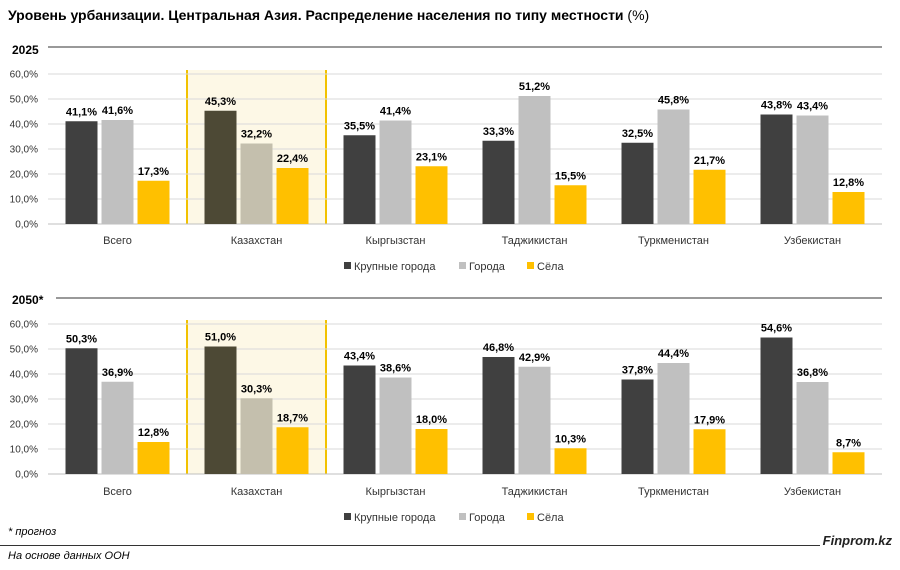 The height and width of the screenshot is (570, 900). What do you see at coordinates (857, 540) in the screenshot?
I see `brand-logo: Finprom.kz` at bounding box center [857, 540].